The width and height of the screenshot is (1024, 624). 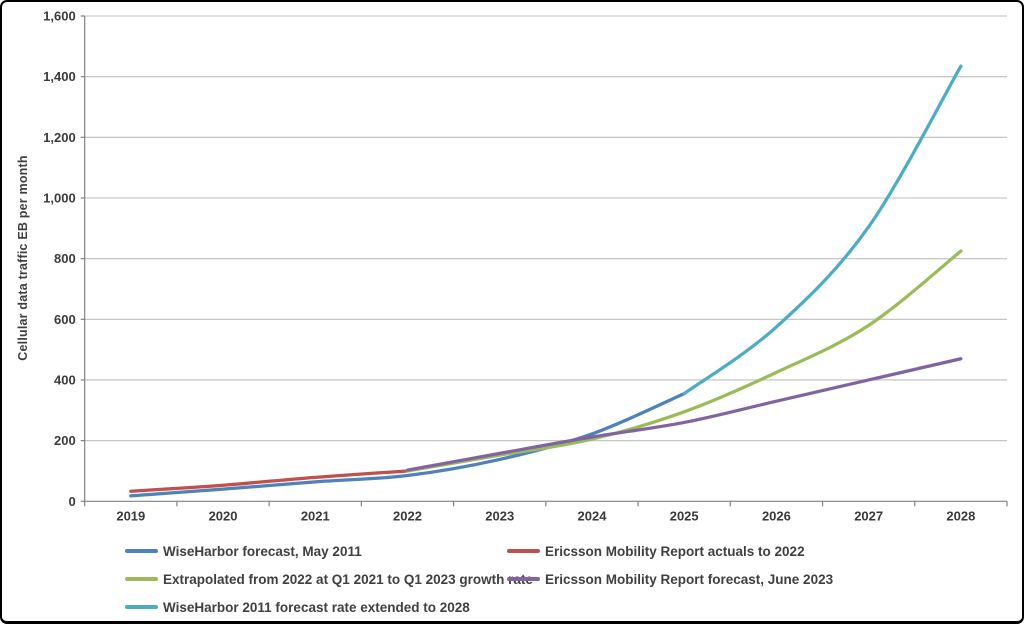 What do you see at coordinates (262, 551) in the screenshot?
I see `legend-label: WiseHarbor forecast, May 2011` at bounding box center [262, 551].